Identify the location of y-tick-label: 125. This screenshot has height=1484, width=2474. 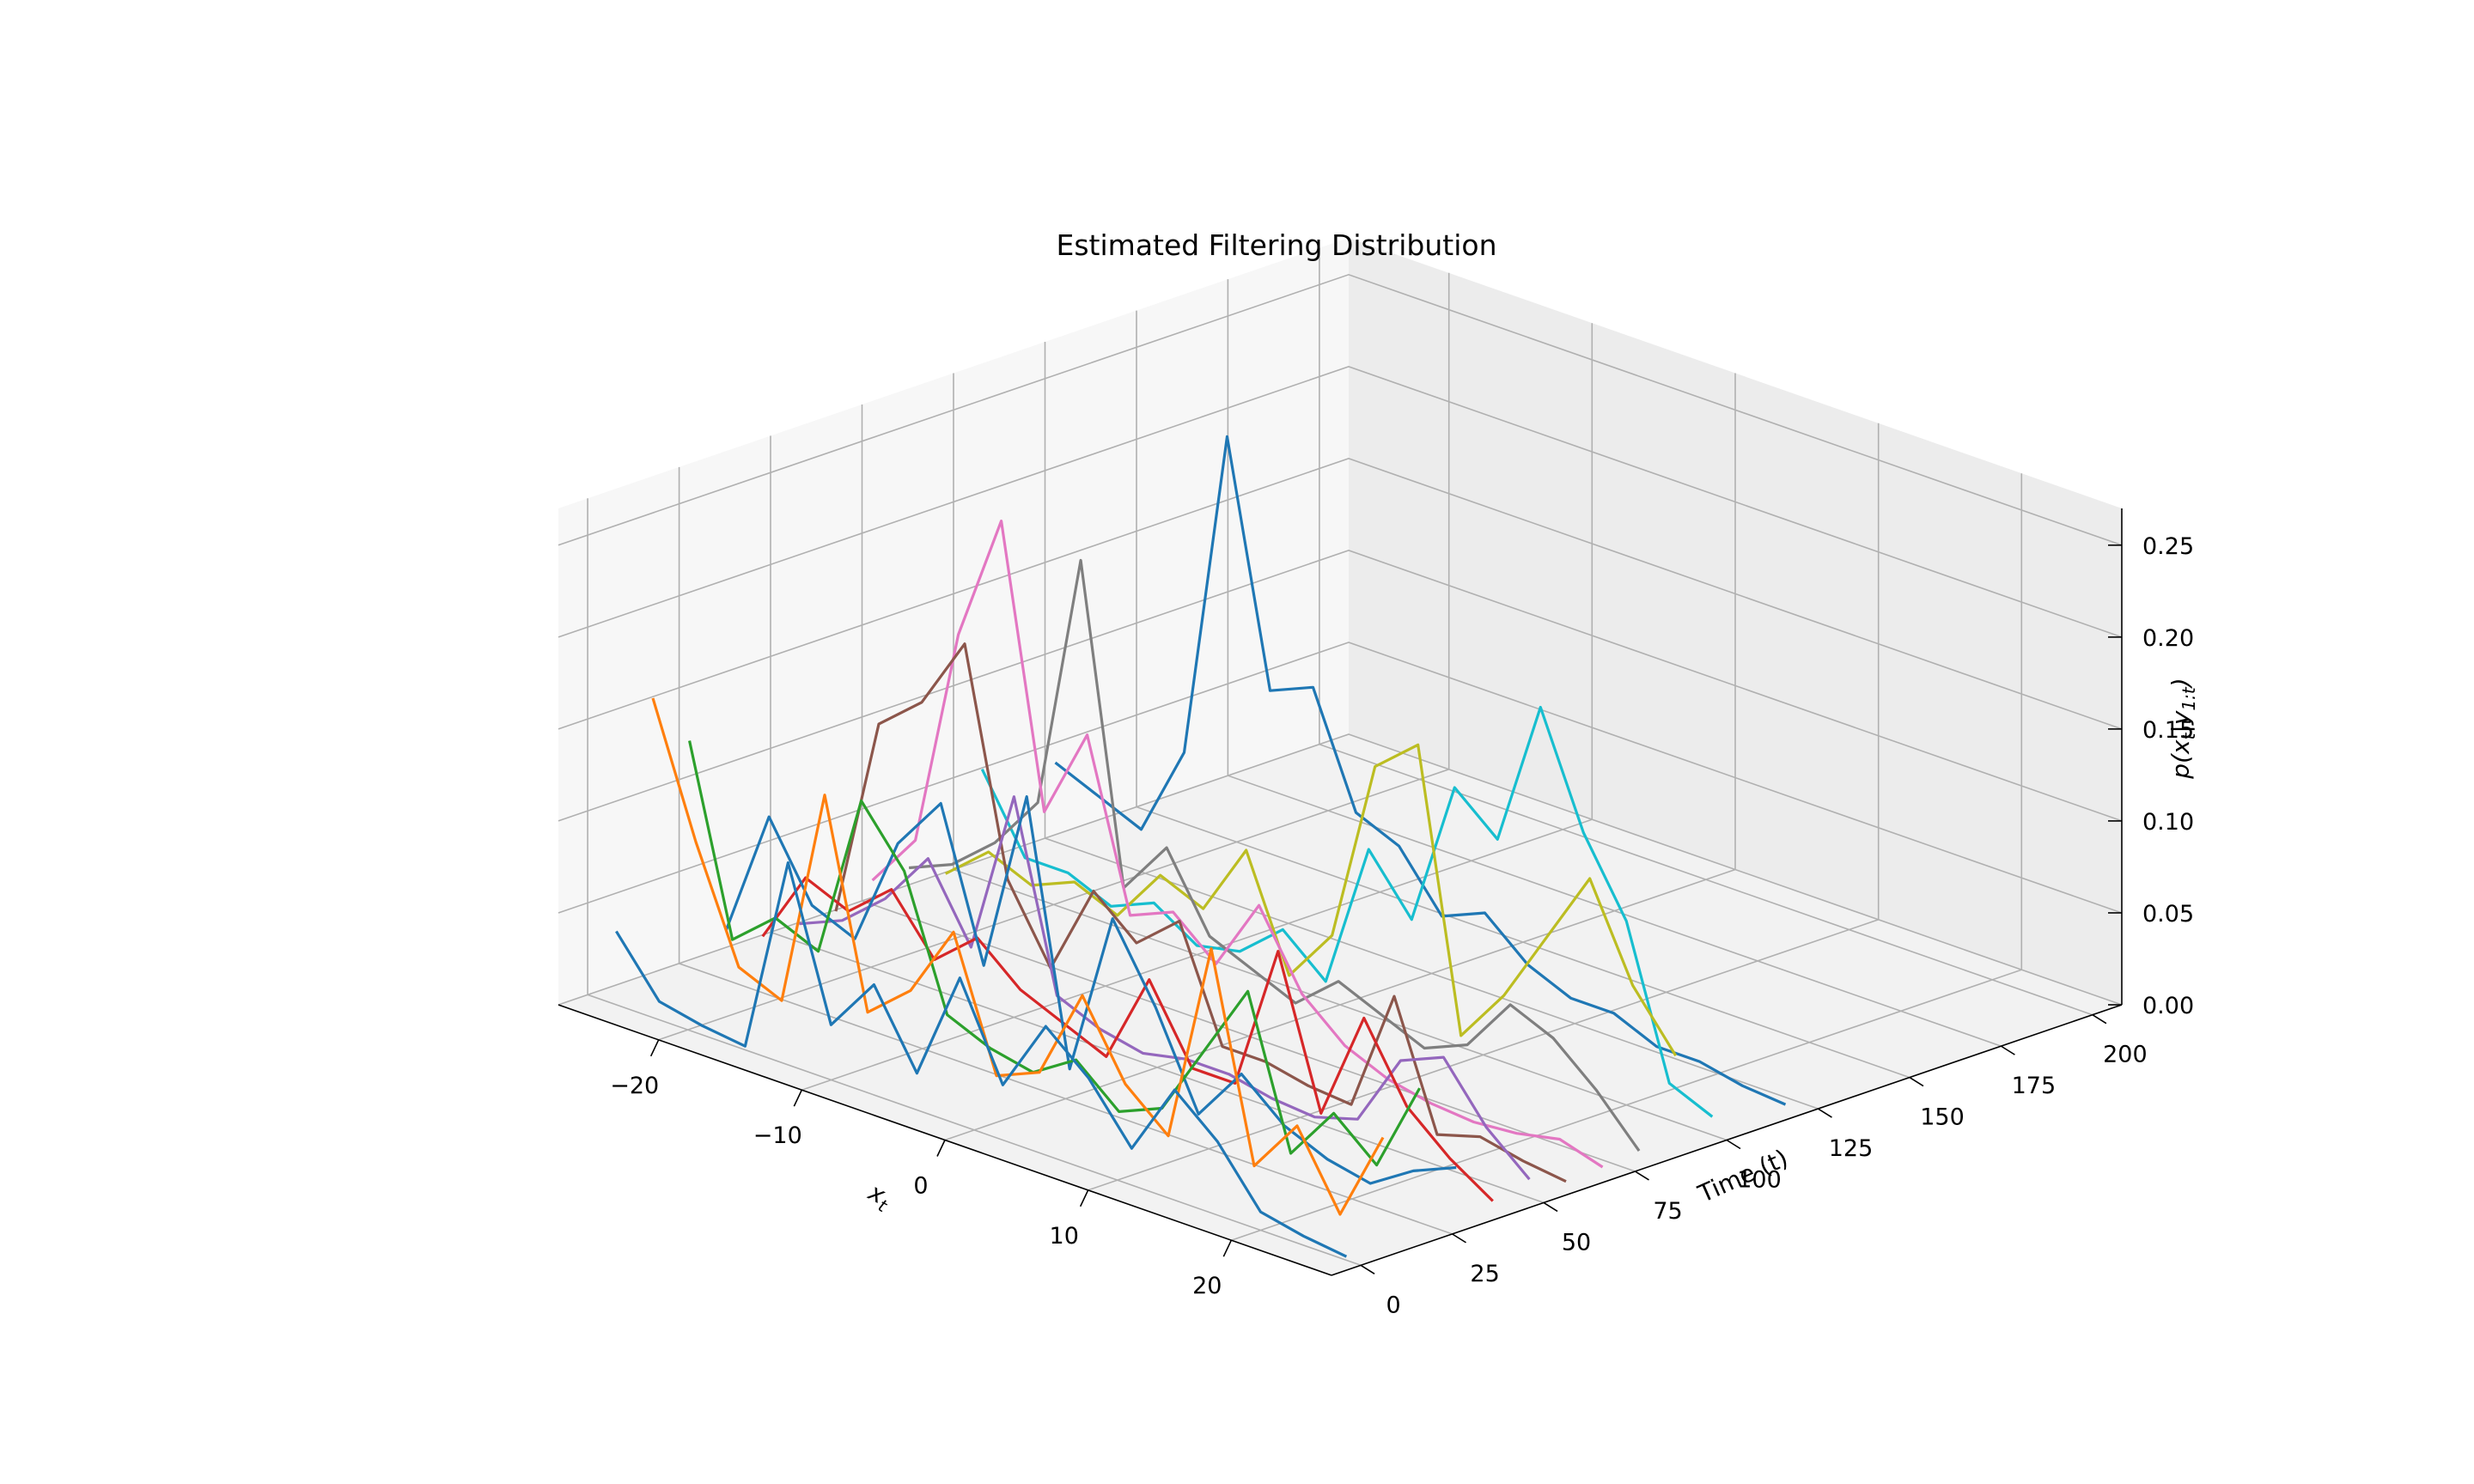
(1851, 1149).